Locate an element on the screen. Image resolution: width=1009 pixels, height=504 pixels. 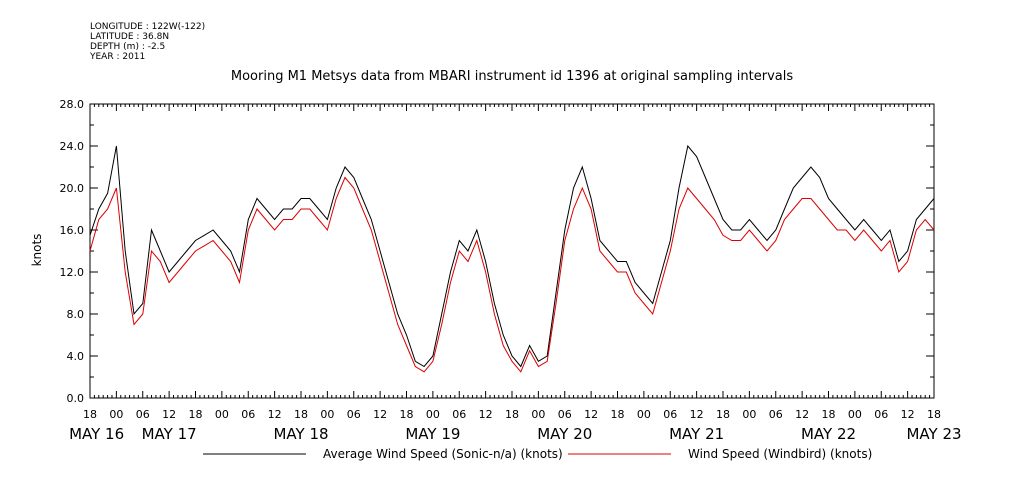
y-tick-label: 0.0 is located at coordinates (76, 398).